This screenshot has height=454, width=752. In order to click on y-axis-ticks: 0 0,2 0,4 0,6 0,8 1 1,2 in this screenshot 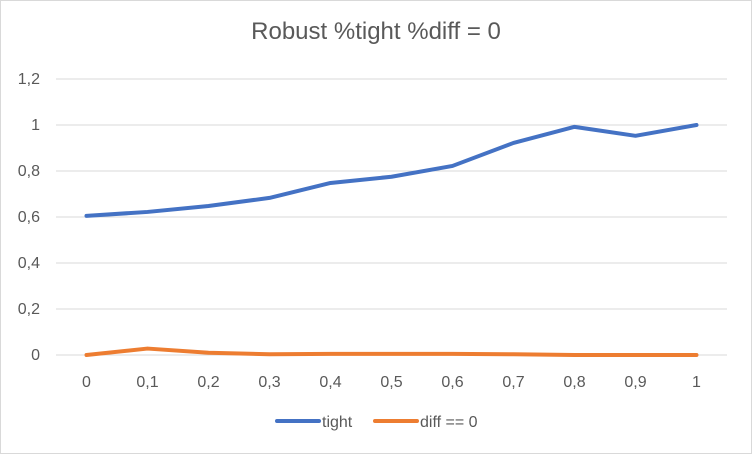, I will do `click(29, 217)`.